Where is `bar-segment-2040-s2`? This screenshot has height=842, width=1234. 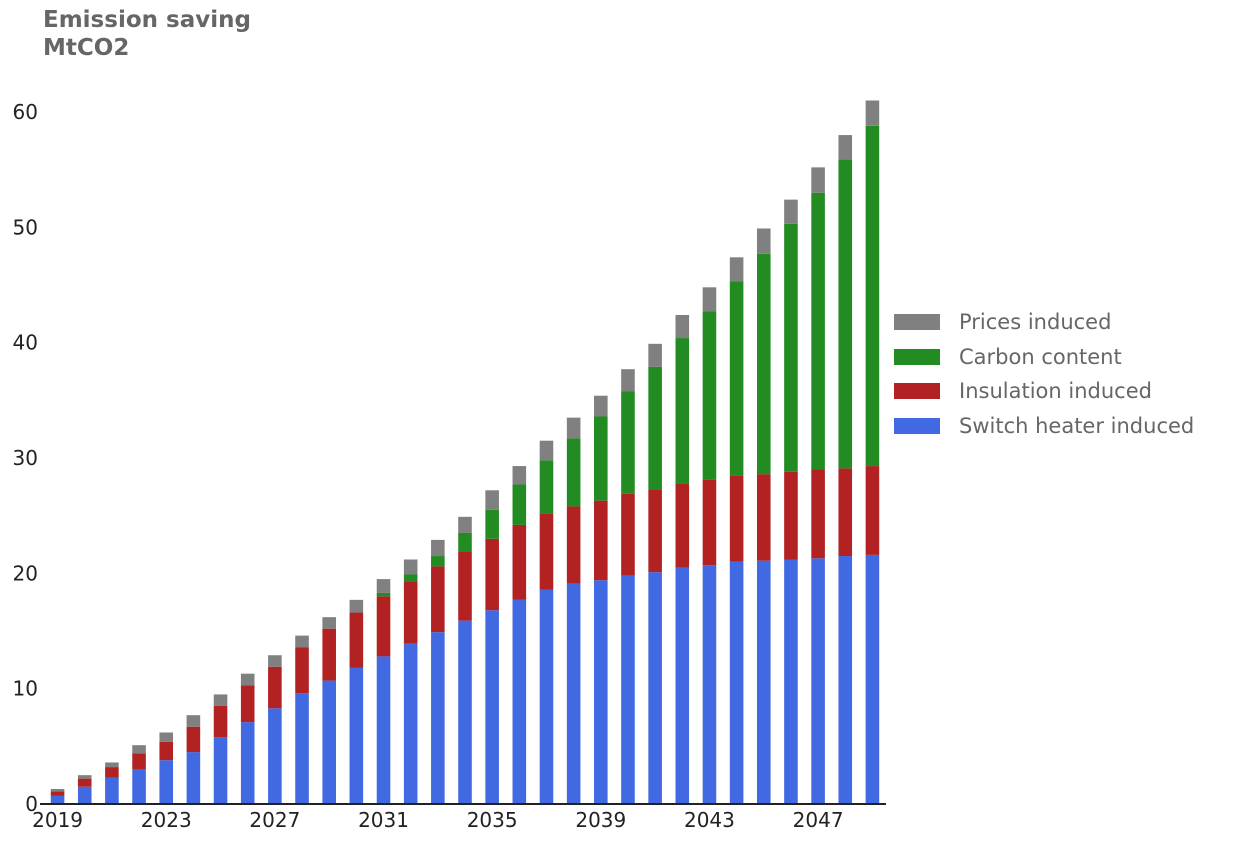
bar-segment-2040-s2 is located at coordinates (628, 442).